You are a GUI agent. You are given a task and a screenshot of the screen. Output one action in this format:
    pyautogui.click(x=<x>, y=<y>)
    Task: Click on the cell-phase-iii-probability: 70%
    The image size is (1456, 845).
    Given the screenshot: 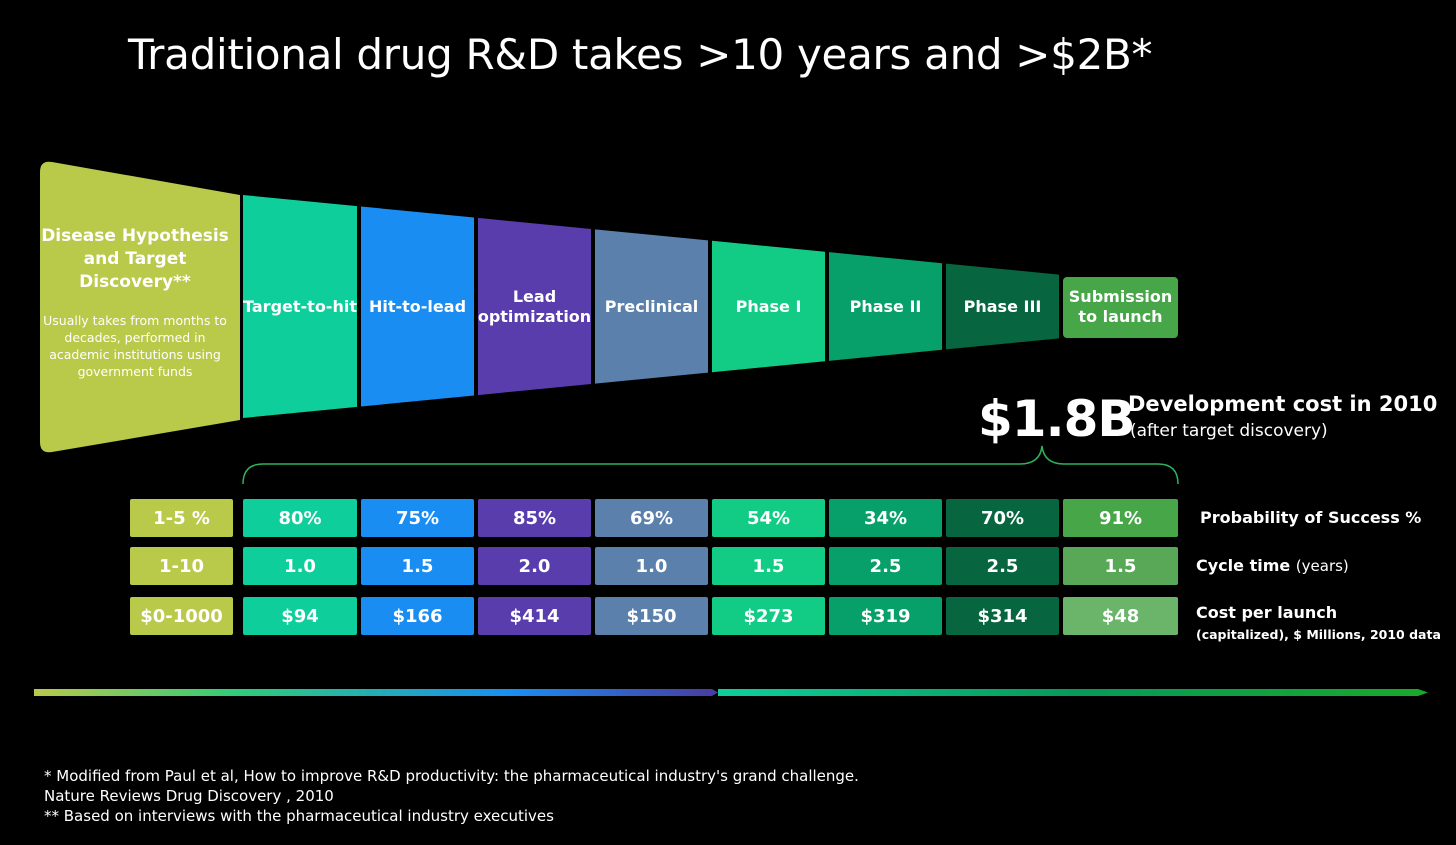 What is the action you would take?
    pyautogui.click(x=1002, y=518)
    